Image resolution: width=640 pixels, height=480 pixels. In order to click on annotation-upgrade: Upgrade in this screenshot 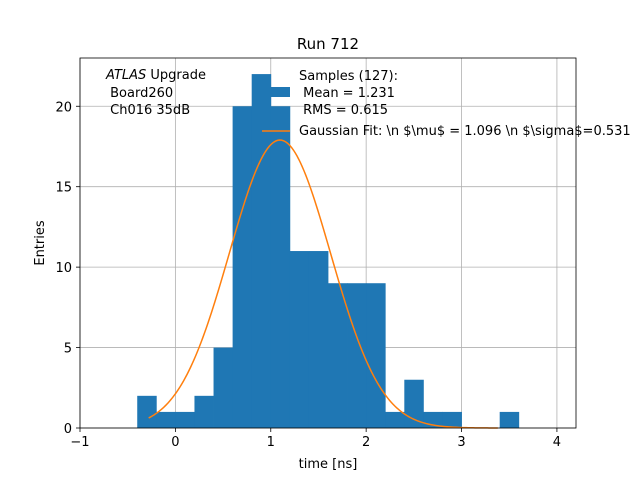, I will do `click(176, 75)`.